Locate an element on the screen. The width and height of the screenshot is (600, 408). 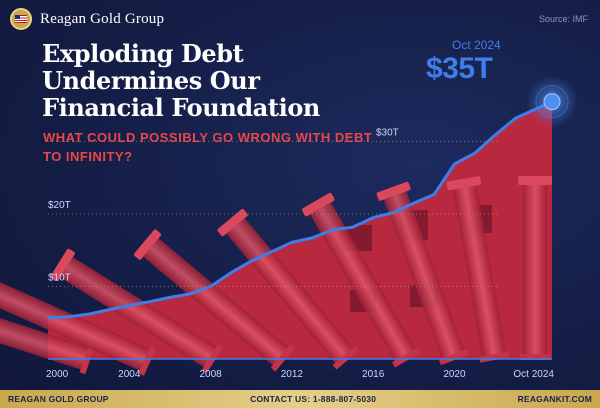
x-tick-label: 2012 is located at coordinates (292, 374).